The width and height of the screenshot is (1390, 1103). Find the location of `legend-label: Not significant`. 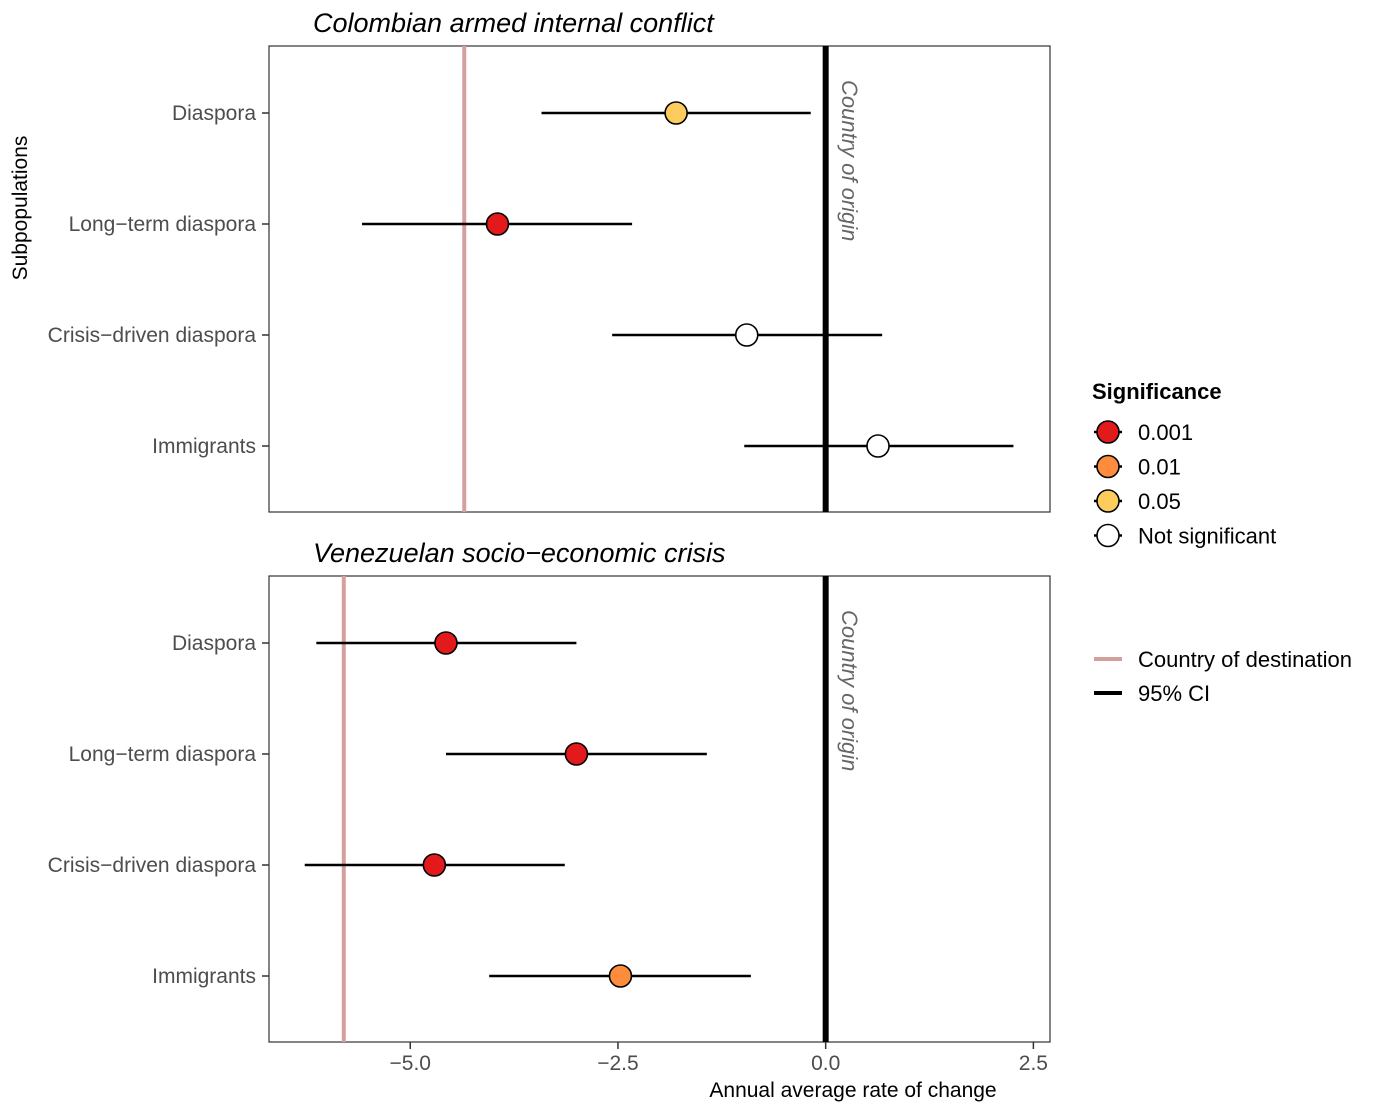

legend-label: Not significant is located at coordinates (1207, 536).